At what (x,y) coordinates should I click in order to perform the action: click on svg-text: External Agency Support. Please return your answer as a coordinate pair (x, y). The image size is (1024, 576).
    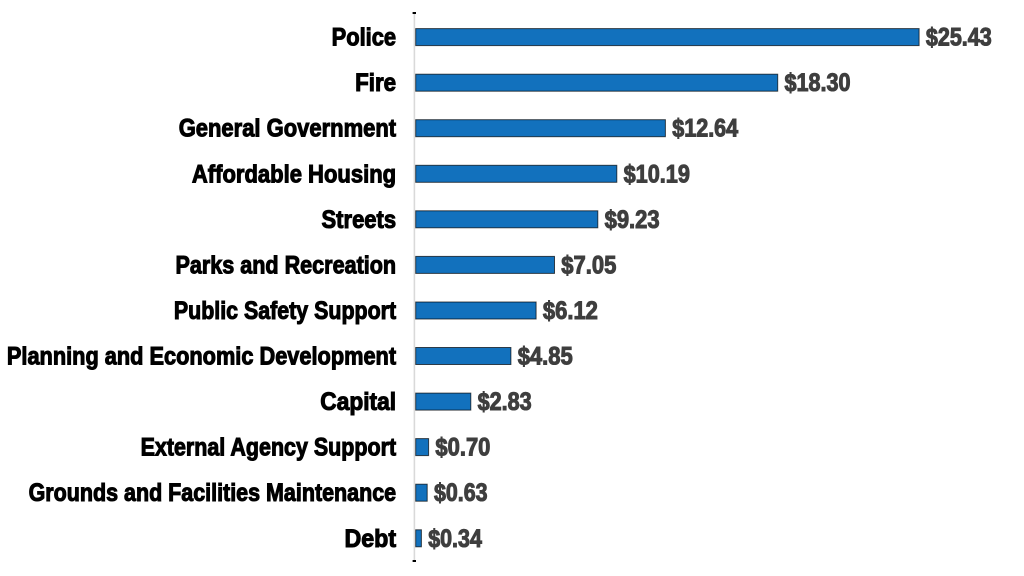
    Looking at the image, I should click on (269, 448).